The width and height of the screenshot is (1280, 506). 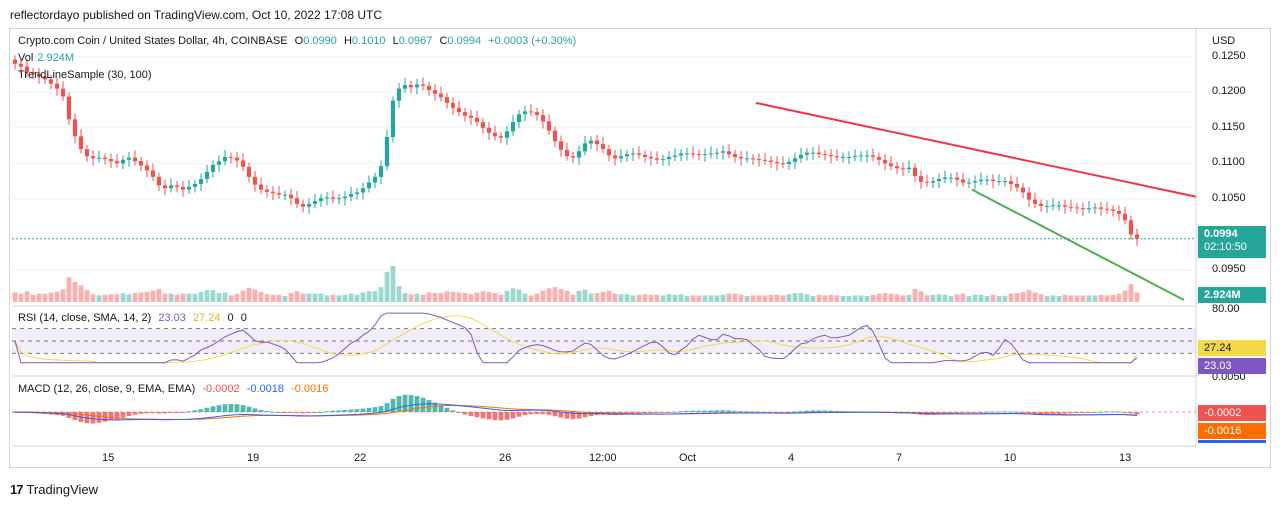 I want to click on time-tick-label: 10, so click(x=1010, y=458).